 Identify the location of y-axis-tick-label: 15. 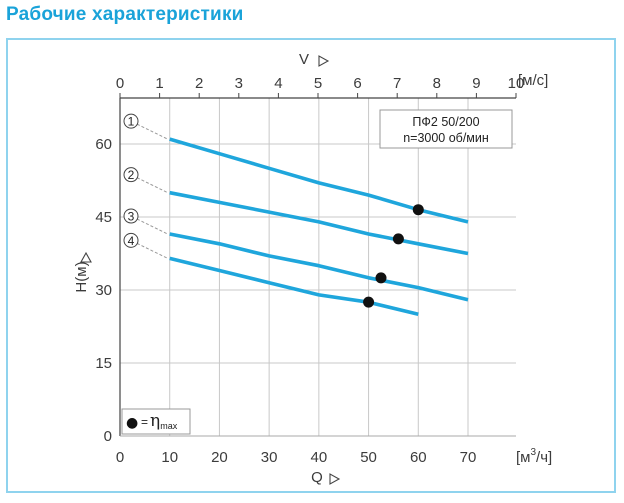
(103, 363).